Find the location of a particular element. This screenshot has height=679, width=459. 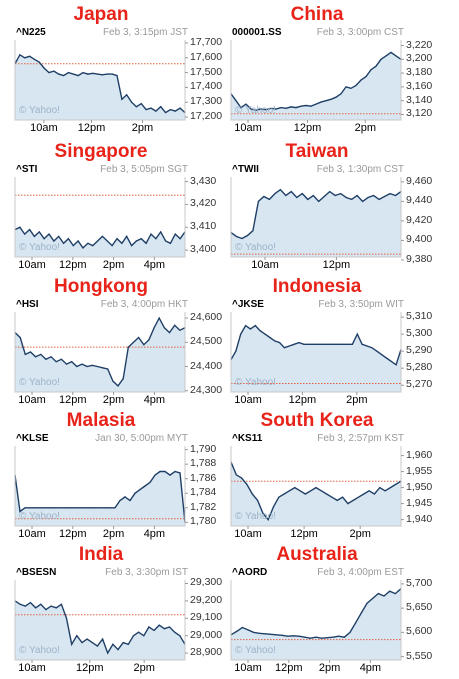

yahoo-watermark: © Yahoo! is located at coordinates (255, 382).